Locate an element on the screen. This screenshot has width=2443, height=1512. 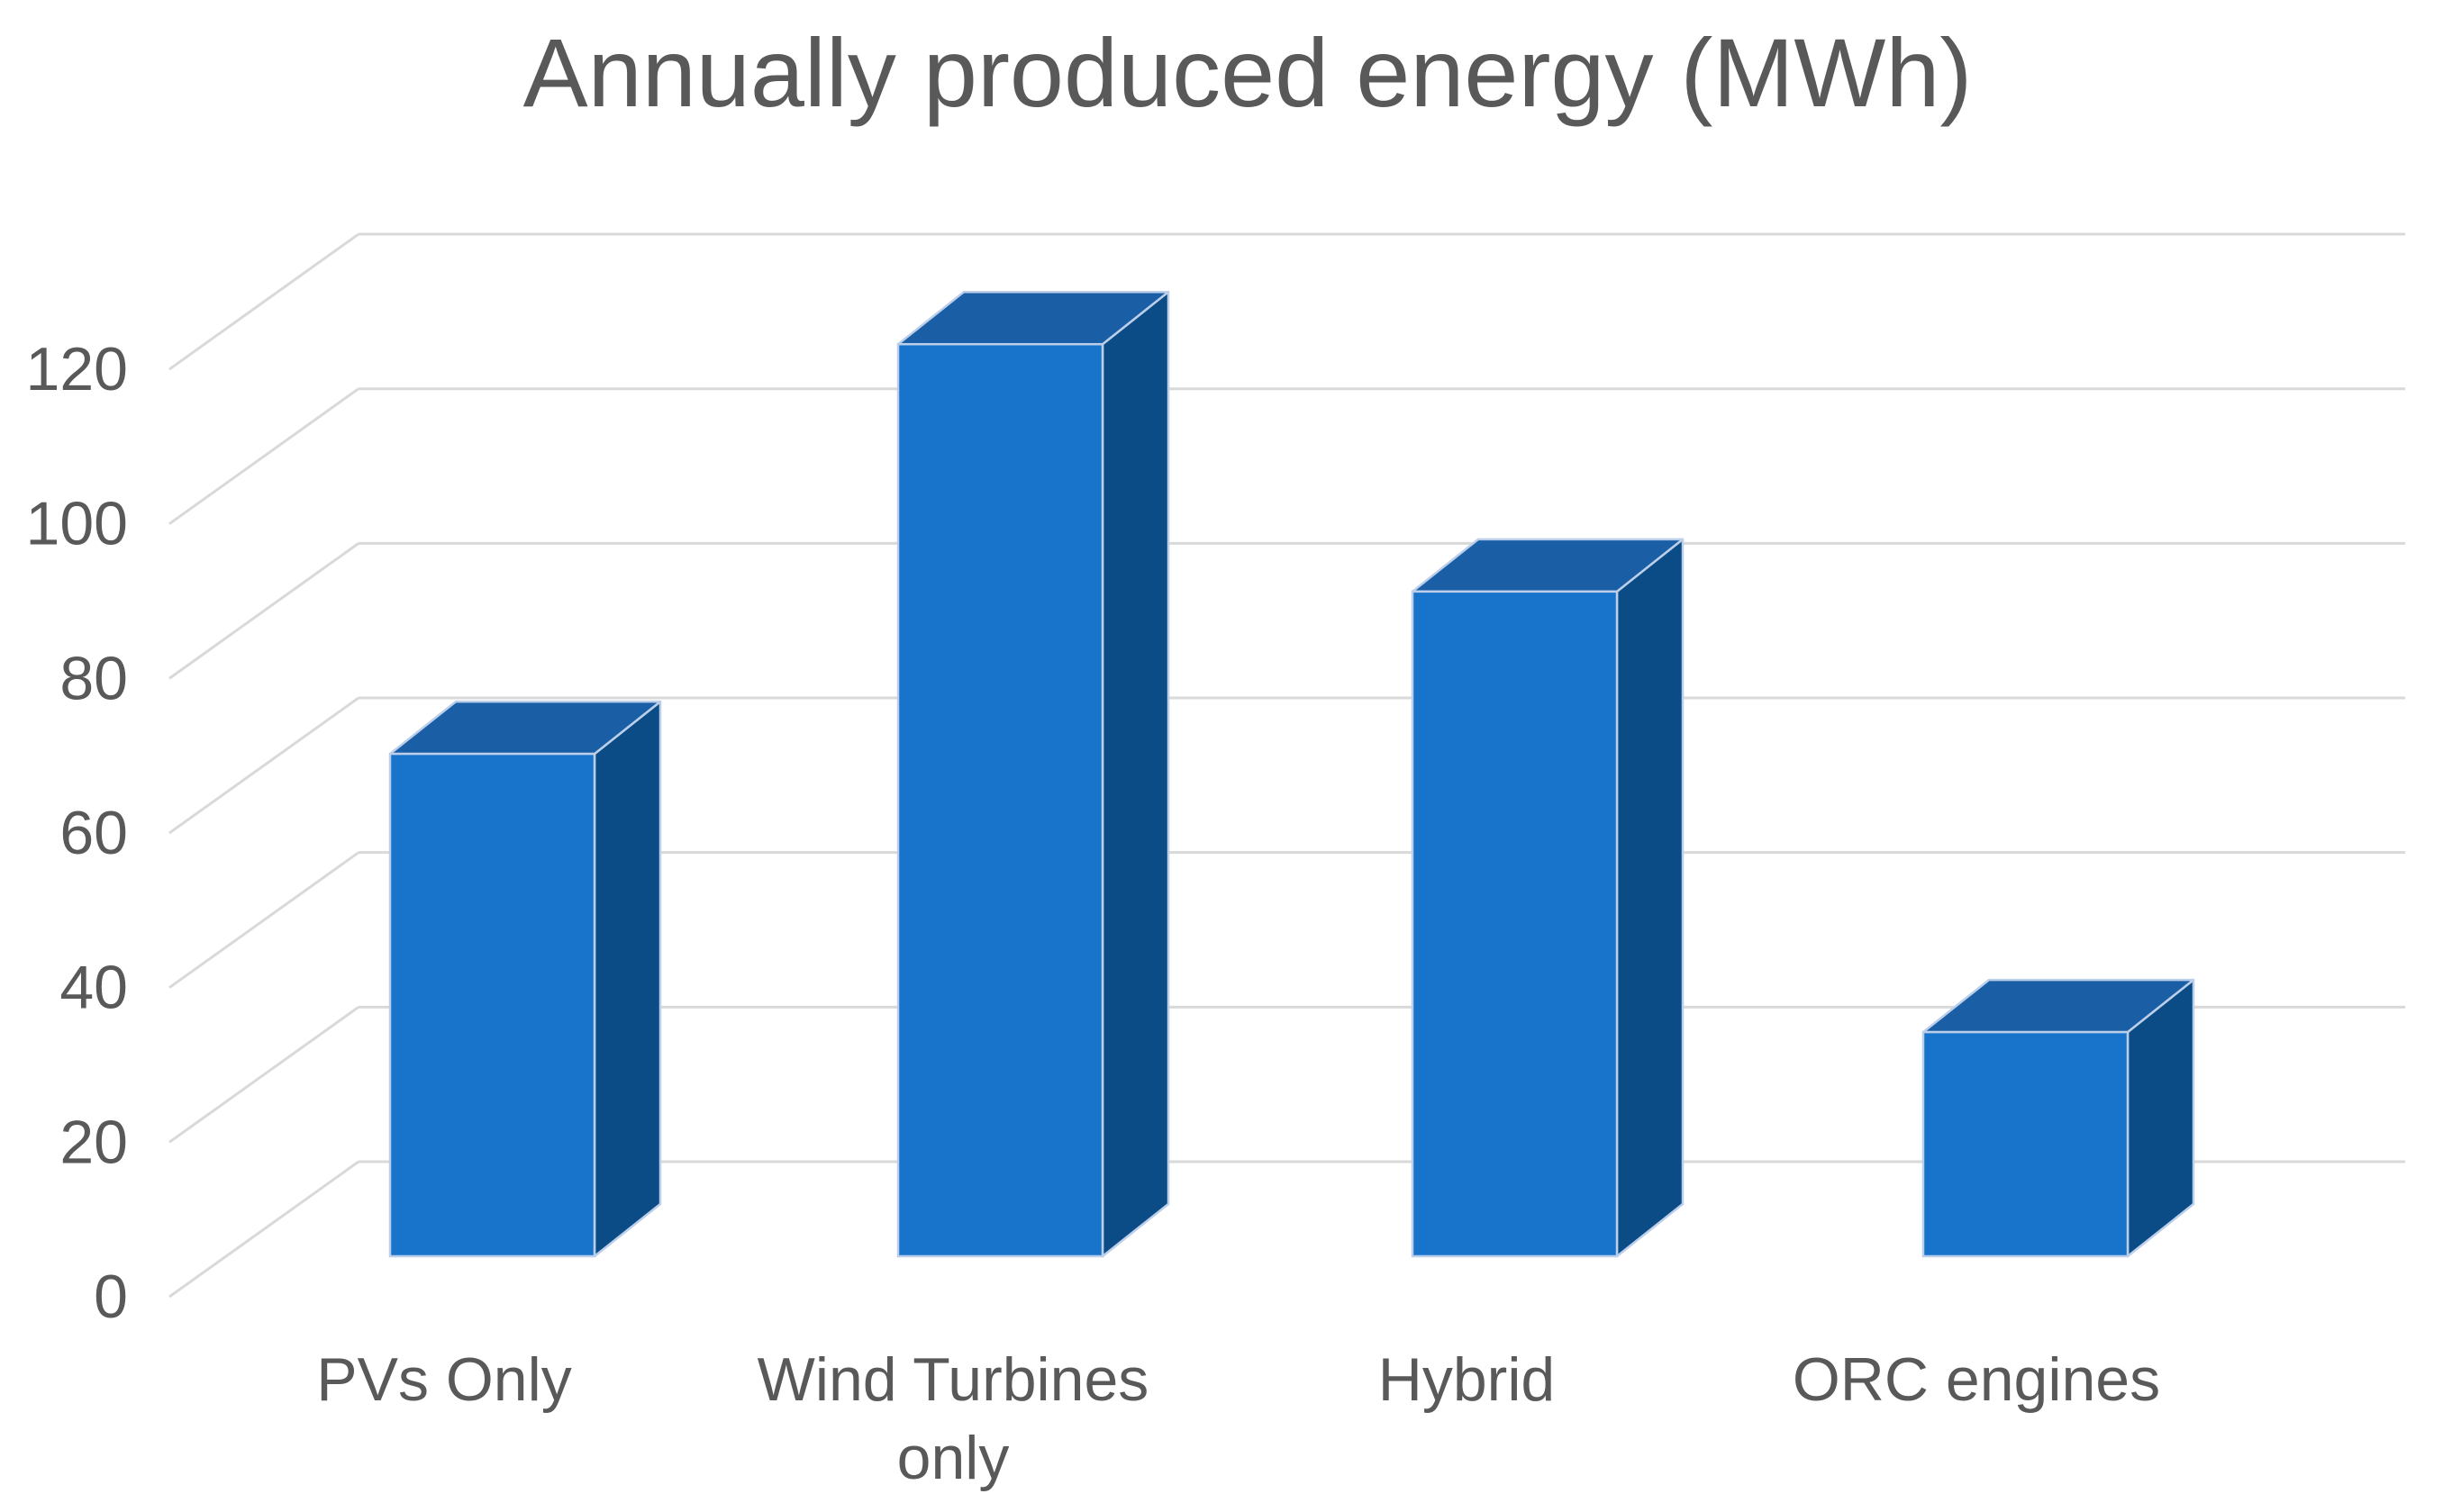
y-tick-label: 0 is located at coordinates (111, 1297).